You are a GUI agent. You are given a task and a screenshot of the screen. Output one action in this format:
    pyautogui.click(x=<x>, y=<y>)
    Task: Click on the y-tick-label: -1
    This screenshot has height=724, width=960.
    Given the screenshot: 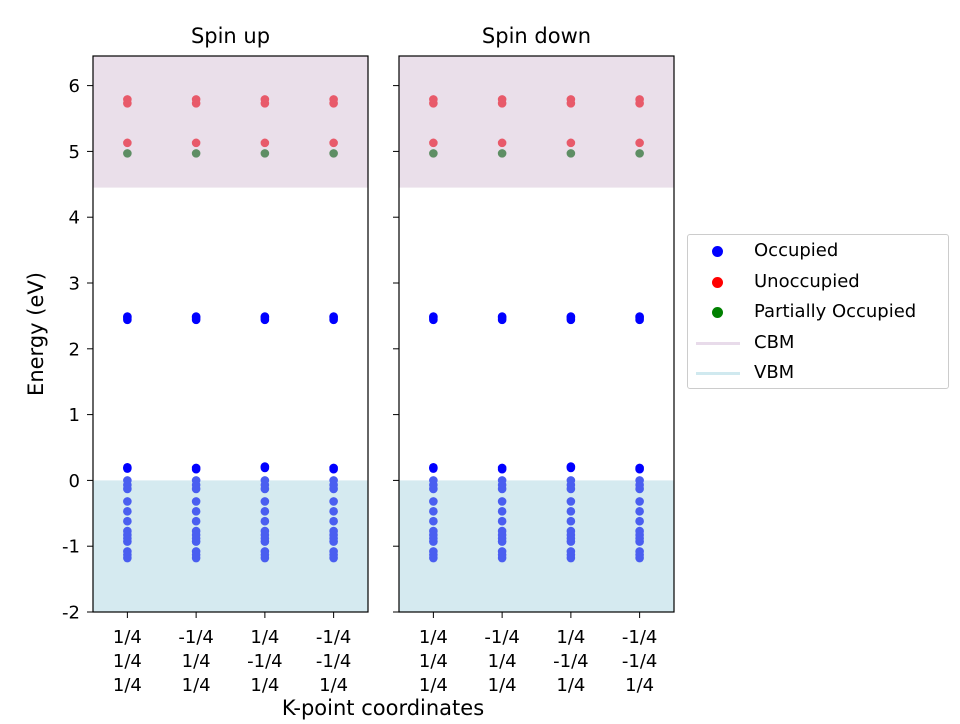 What is the action you would take?
    pyautogui.click(x=71, y=547)
    